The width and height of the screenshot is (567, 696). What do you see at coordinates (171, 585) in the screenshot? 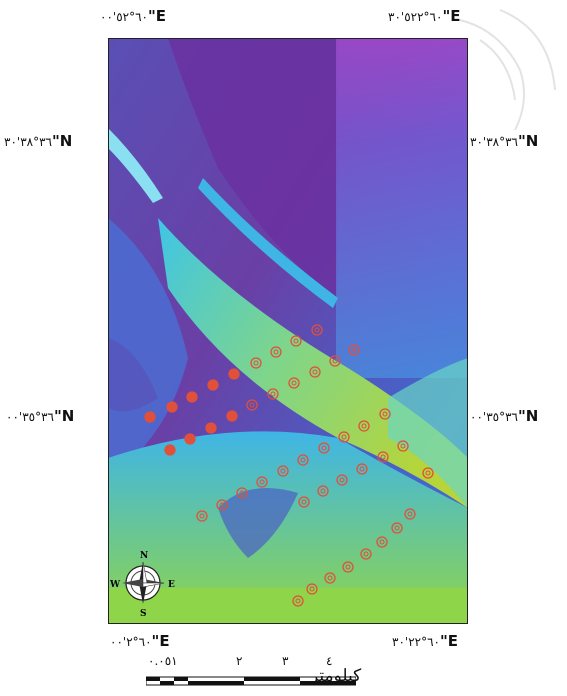
I see `east-label: E` at bounding box center [171, 585].